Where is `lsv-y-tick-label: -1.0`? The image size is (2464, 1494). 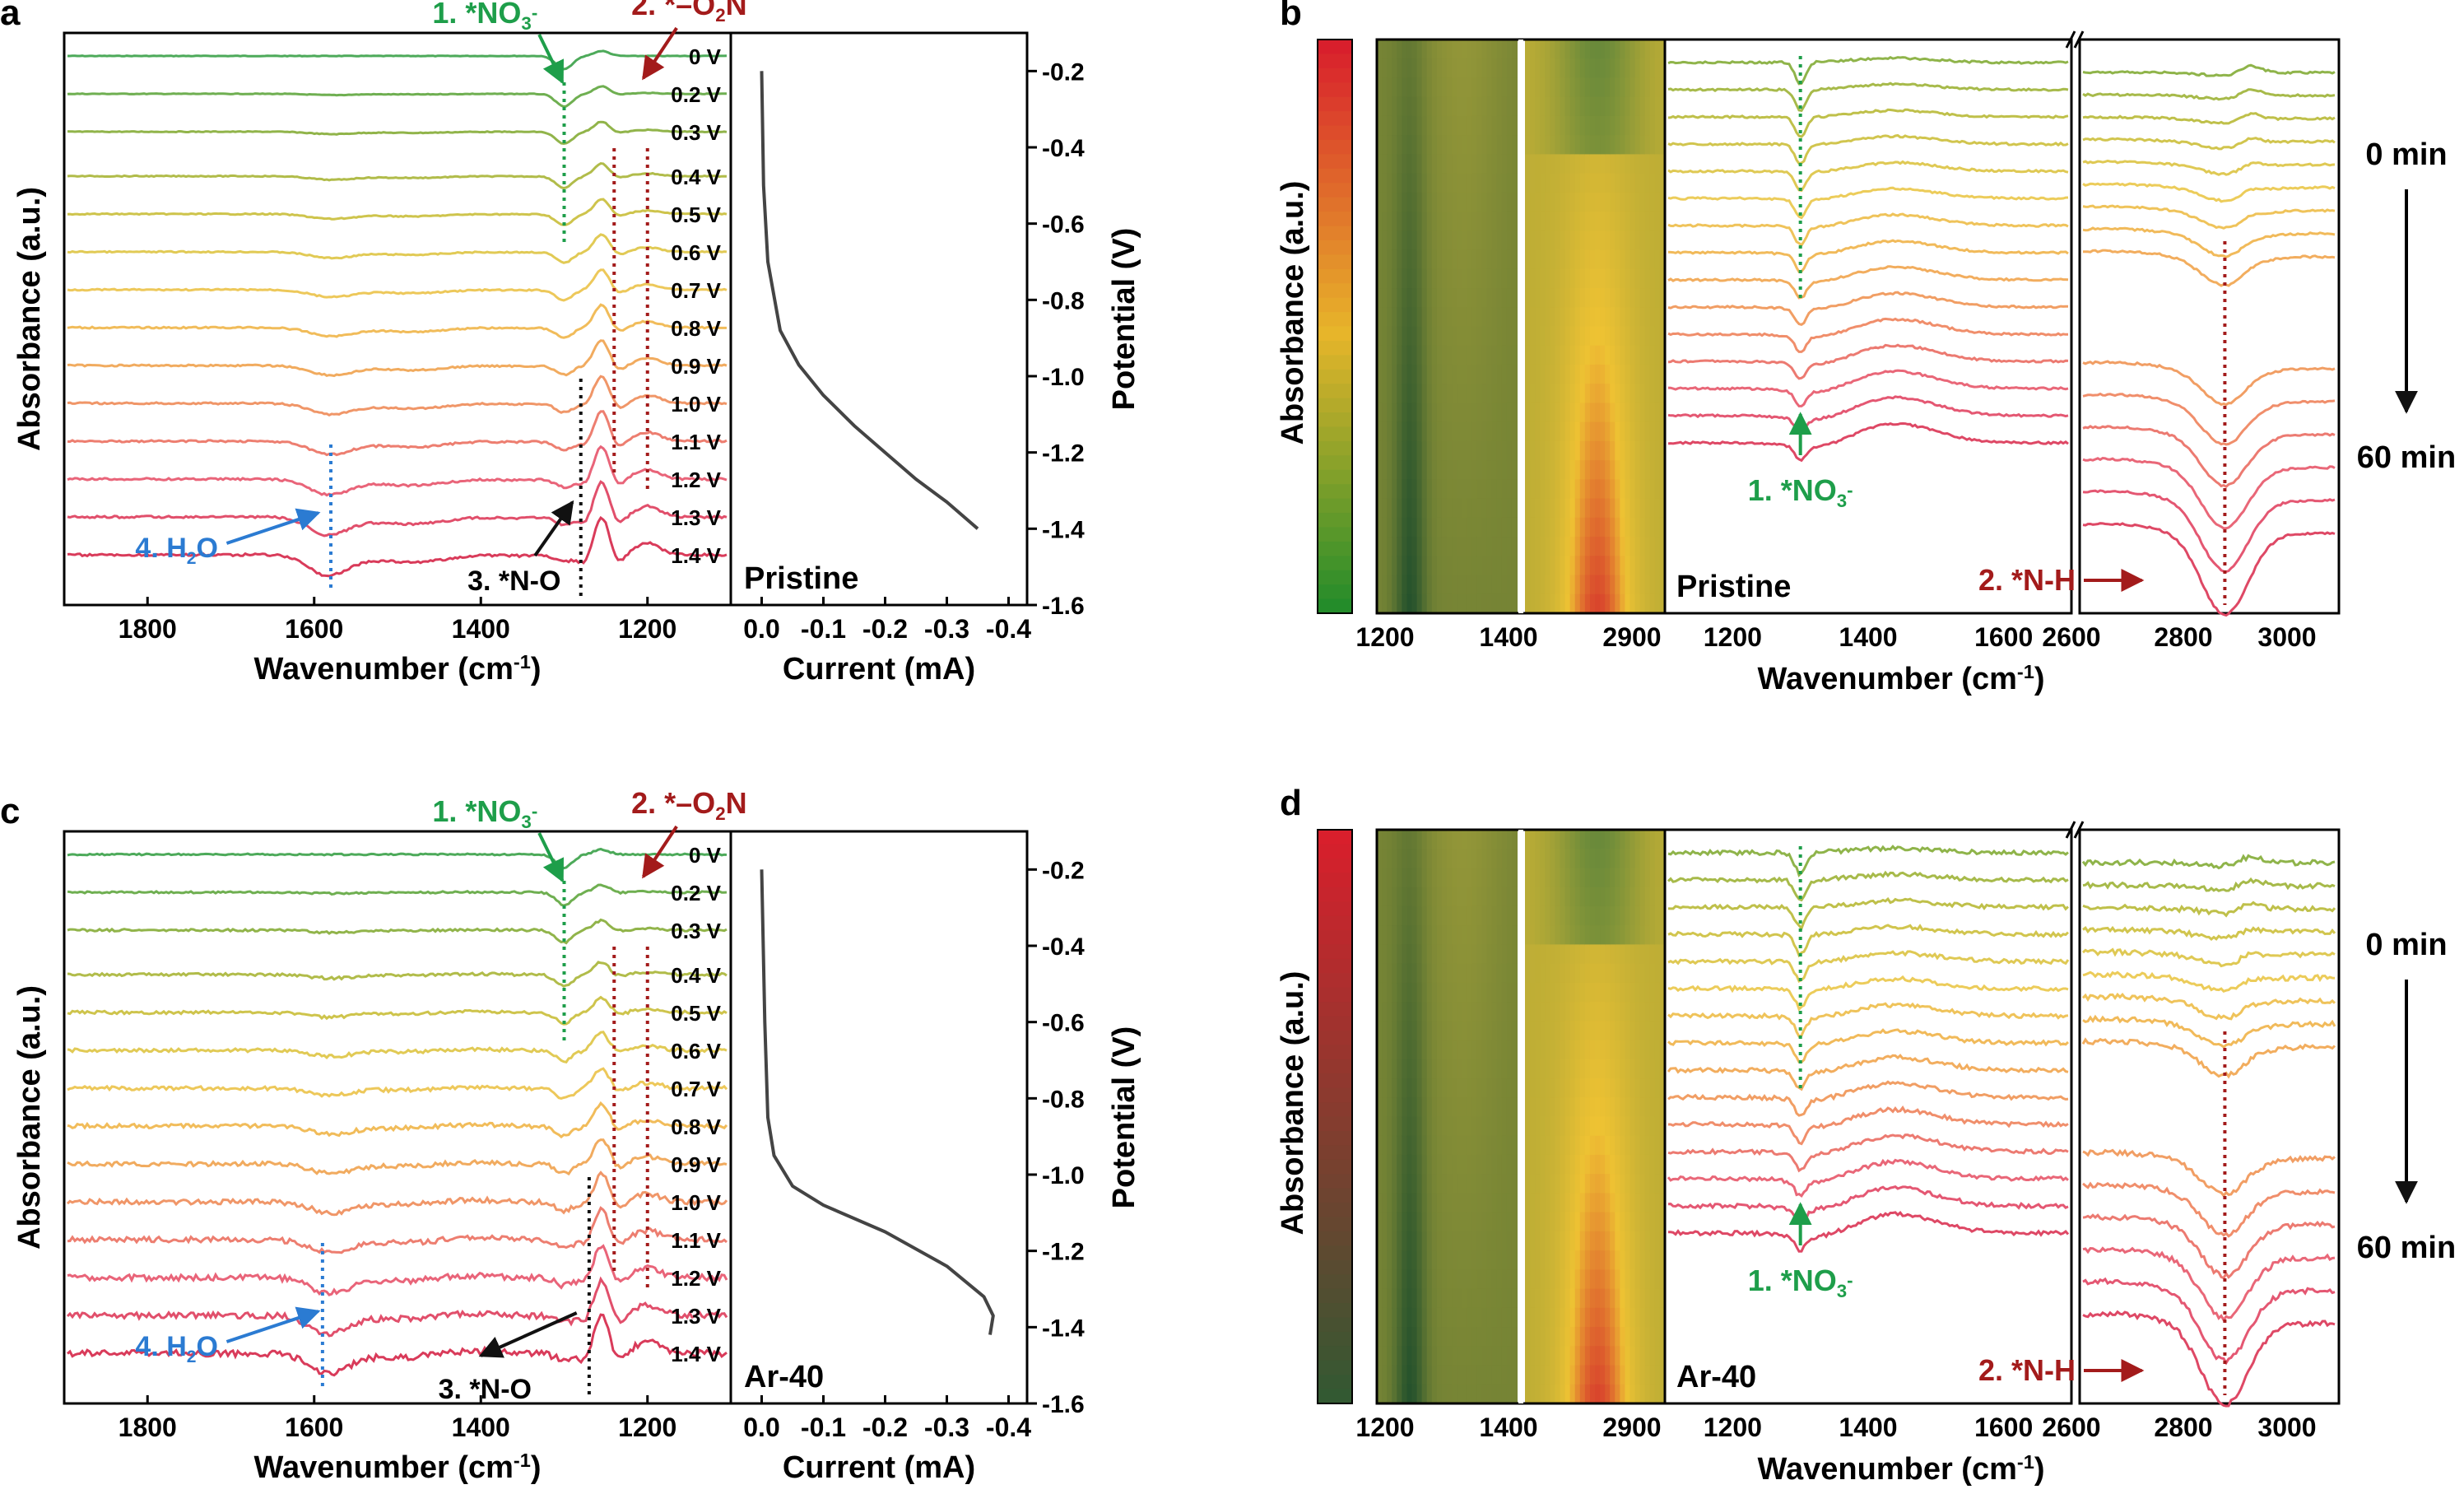
lsv-y-tick-label: -1.0 is located at coordinates (1063, 377).